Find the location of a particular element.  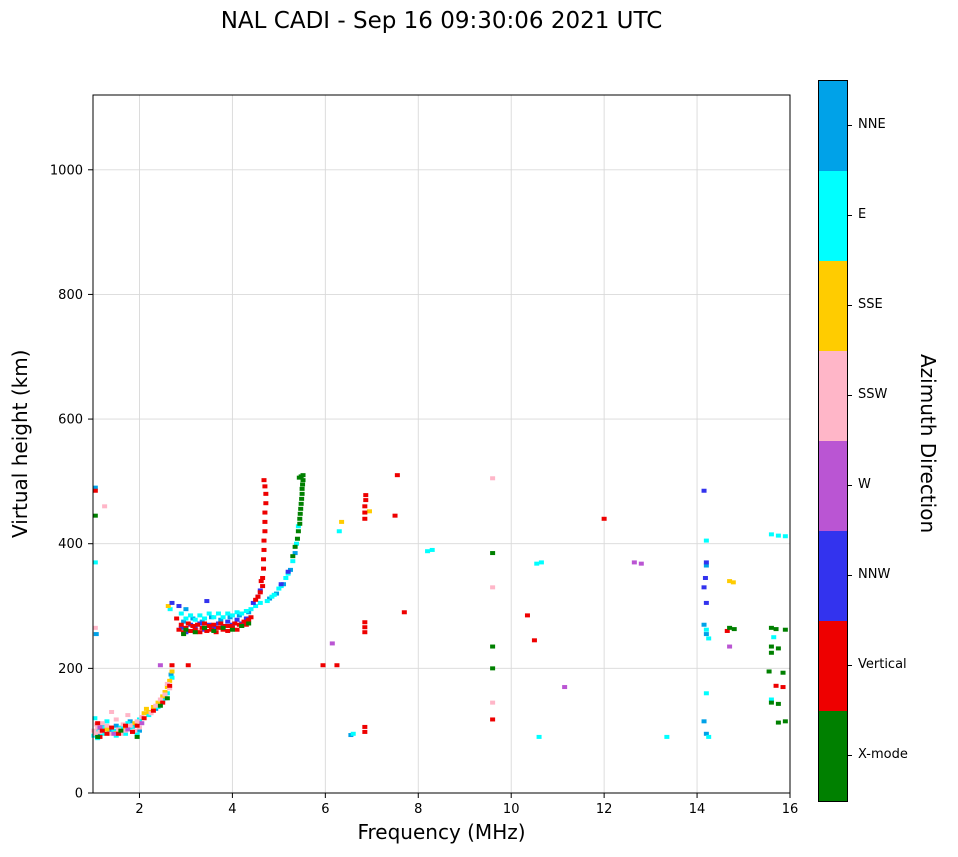

x-tick-label: 10 is located at coordinates (511, 809).